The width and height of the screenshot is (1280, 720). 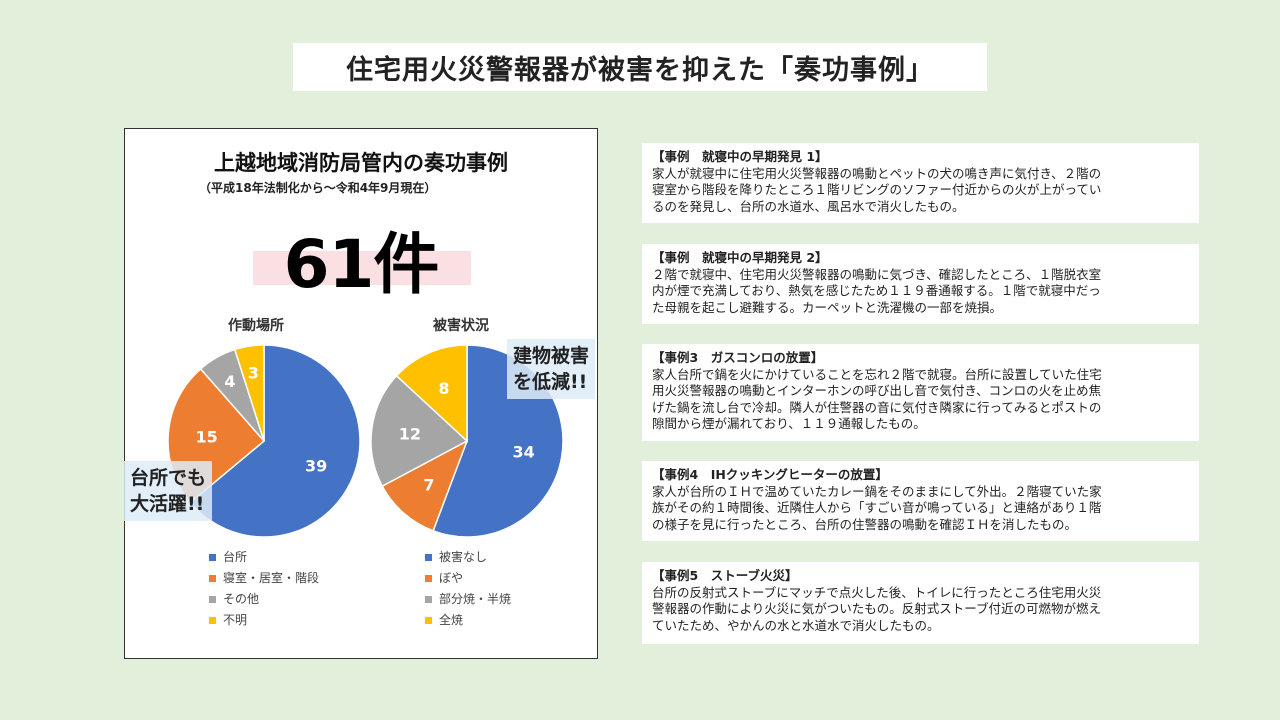 What do you see at coordinates (877, 508) in the screenshot?
I see `case-line: 族がその約１時間後、近隣住人から「すごい音が鳴っている」と連絡があり１階` at bounding box center [877, 508].